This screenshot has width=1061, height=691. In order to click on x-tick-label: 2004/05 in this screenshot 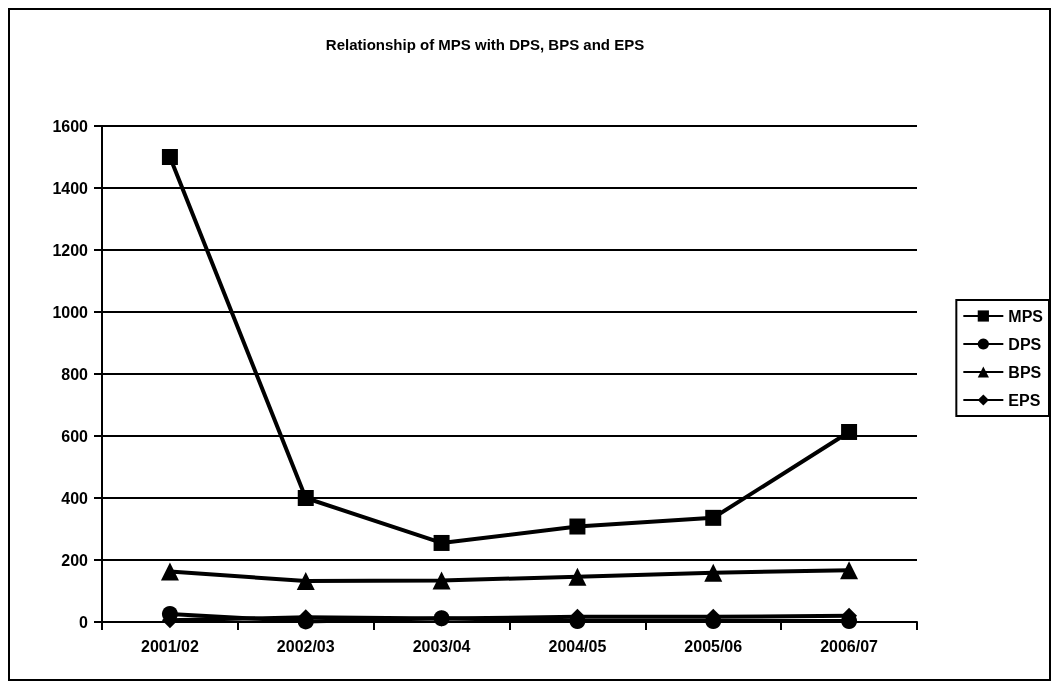, I will do `click(577, 646)`.